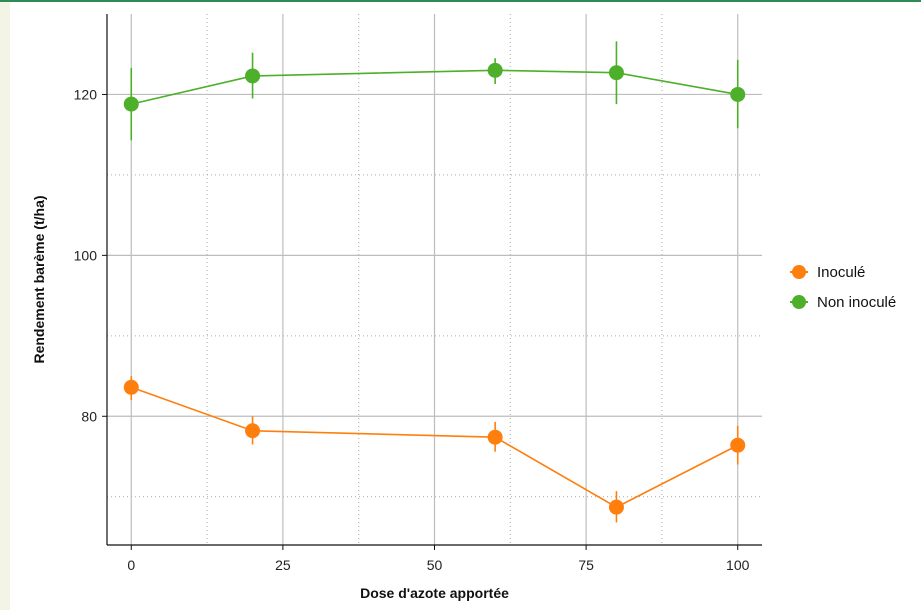 This screenshot has height=610, width=921. I want to click on legend-item-2: Non inoculé, so click(843, 302).